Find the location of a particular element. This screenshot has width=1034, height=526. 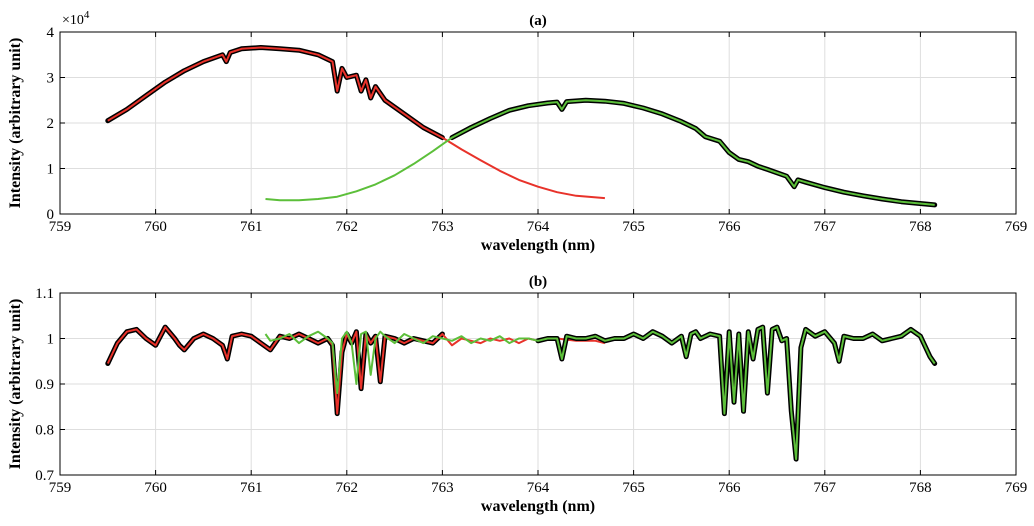

y-tick-label: 0.9 is located at coordinates (44, 385).